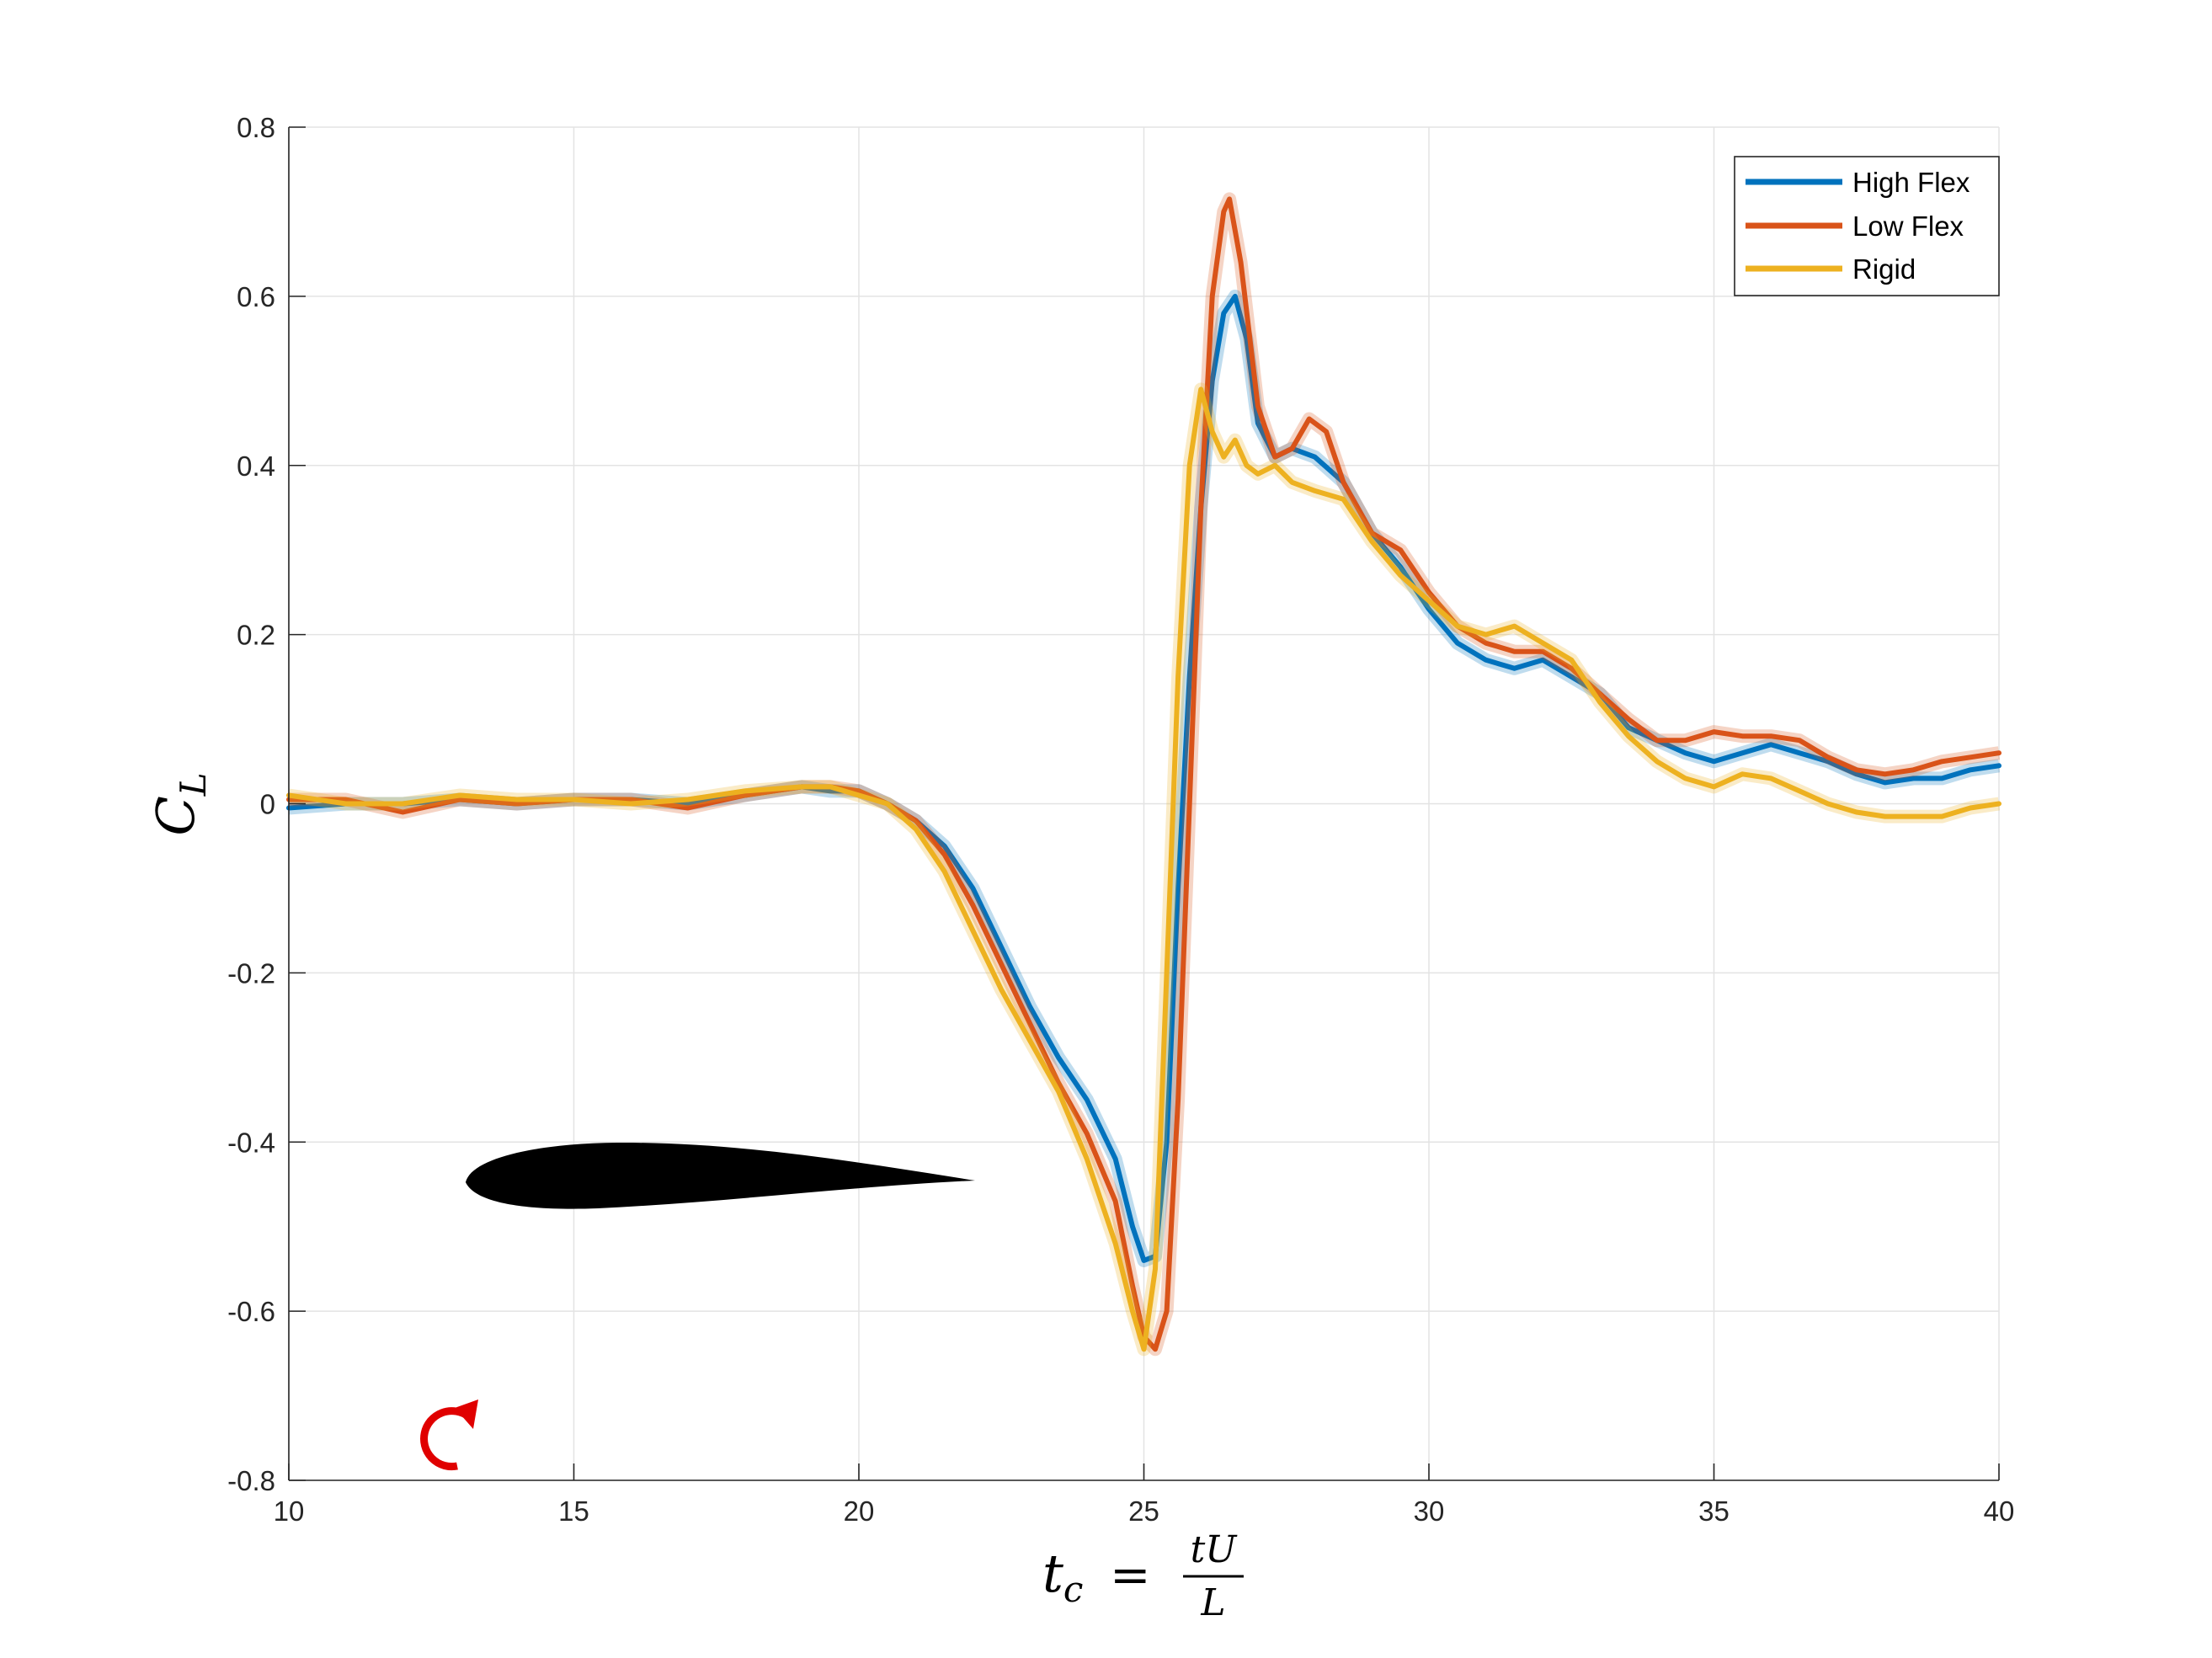 This screenshot has width=2212, height=1658. What do you see at coordinates (1212, 1603) in the screenshot?
I see `x-axis-title-denominator: L` at bounding box center [1212, 1603].